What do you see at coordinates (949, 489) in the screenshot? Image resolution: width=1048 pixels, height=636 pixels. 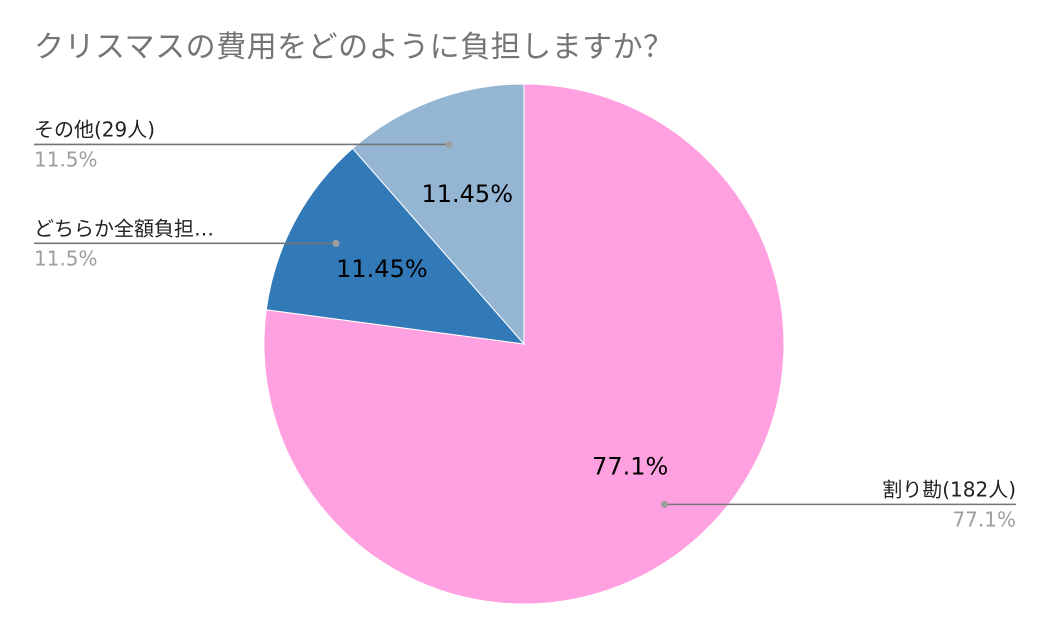 I see `callout-label: 割り勘(182人)` at bounding box center [949, 489].